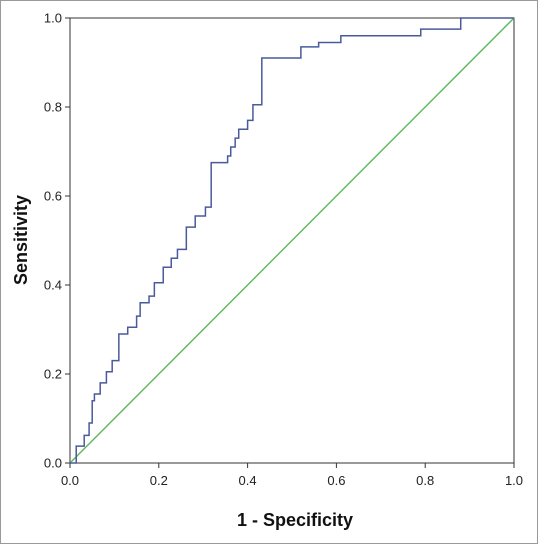 This screenshot has width=538, height=544. I want to click on x-tick-label: 1.0, so click(514, 480).